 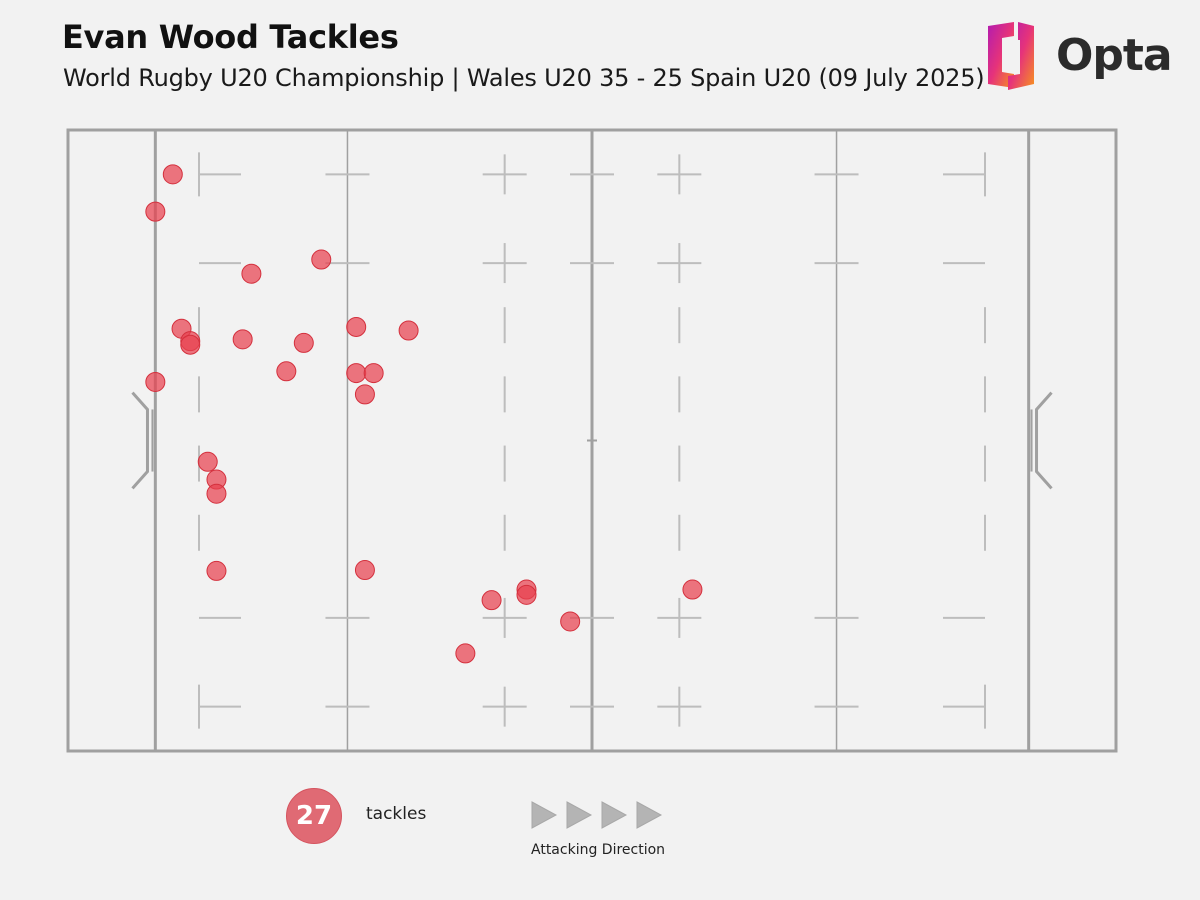 I want to click on legend-tackle-count: 27, so click(x=314, y=816).